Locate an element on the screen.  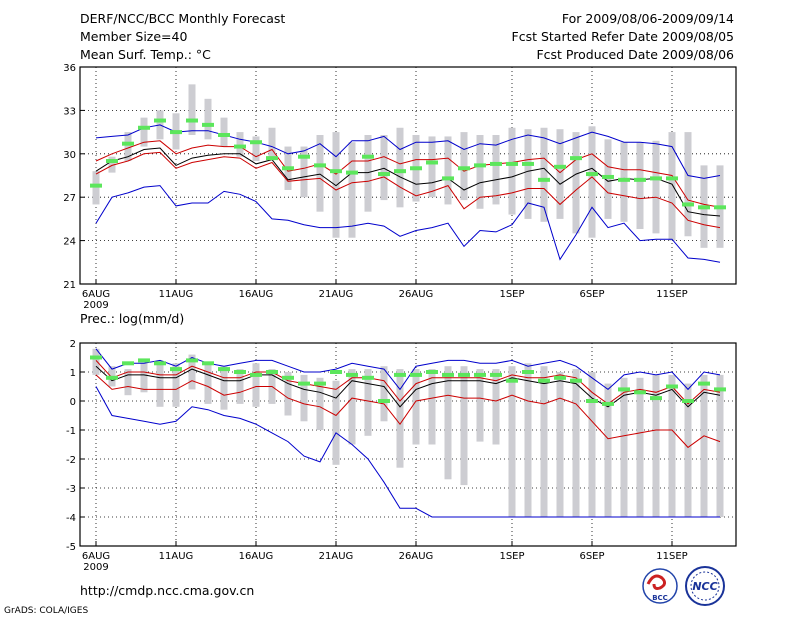
y-tick-label: -4 is located at coordinates (71, 518).